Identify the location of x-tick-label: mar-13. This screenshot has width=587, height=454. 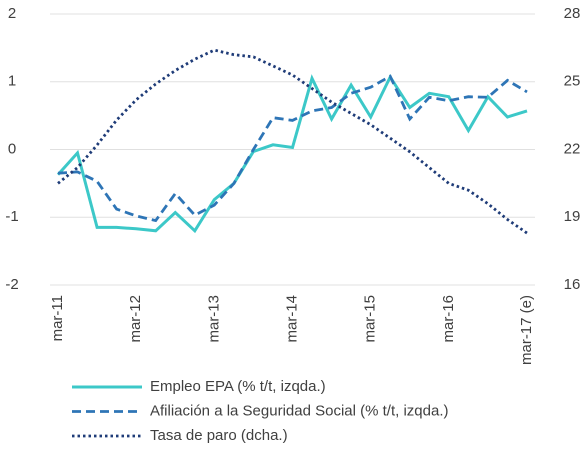
(213, 319).